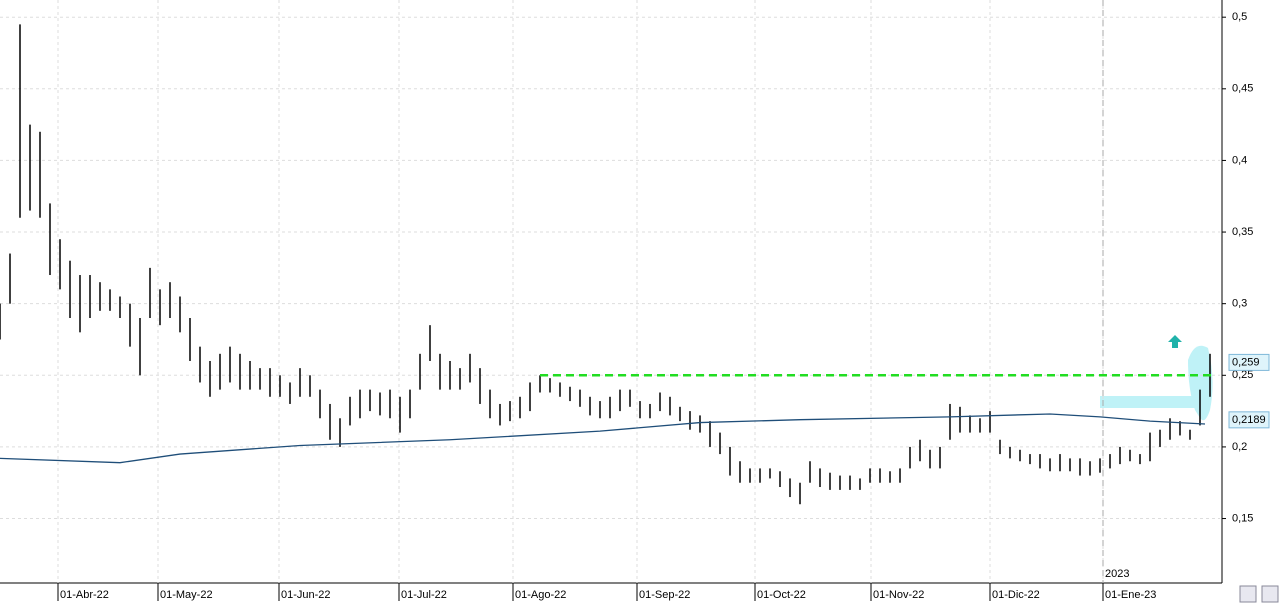  Describe the element at coordinates (1239, 17) in the screenshot. I see `y-tick-label: 0,5` at that location.